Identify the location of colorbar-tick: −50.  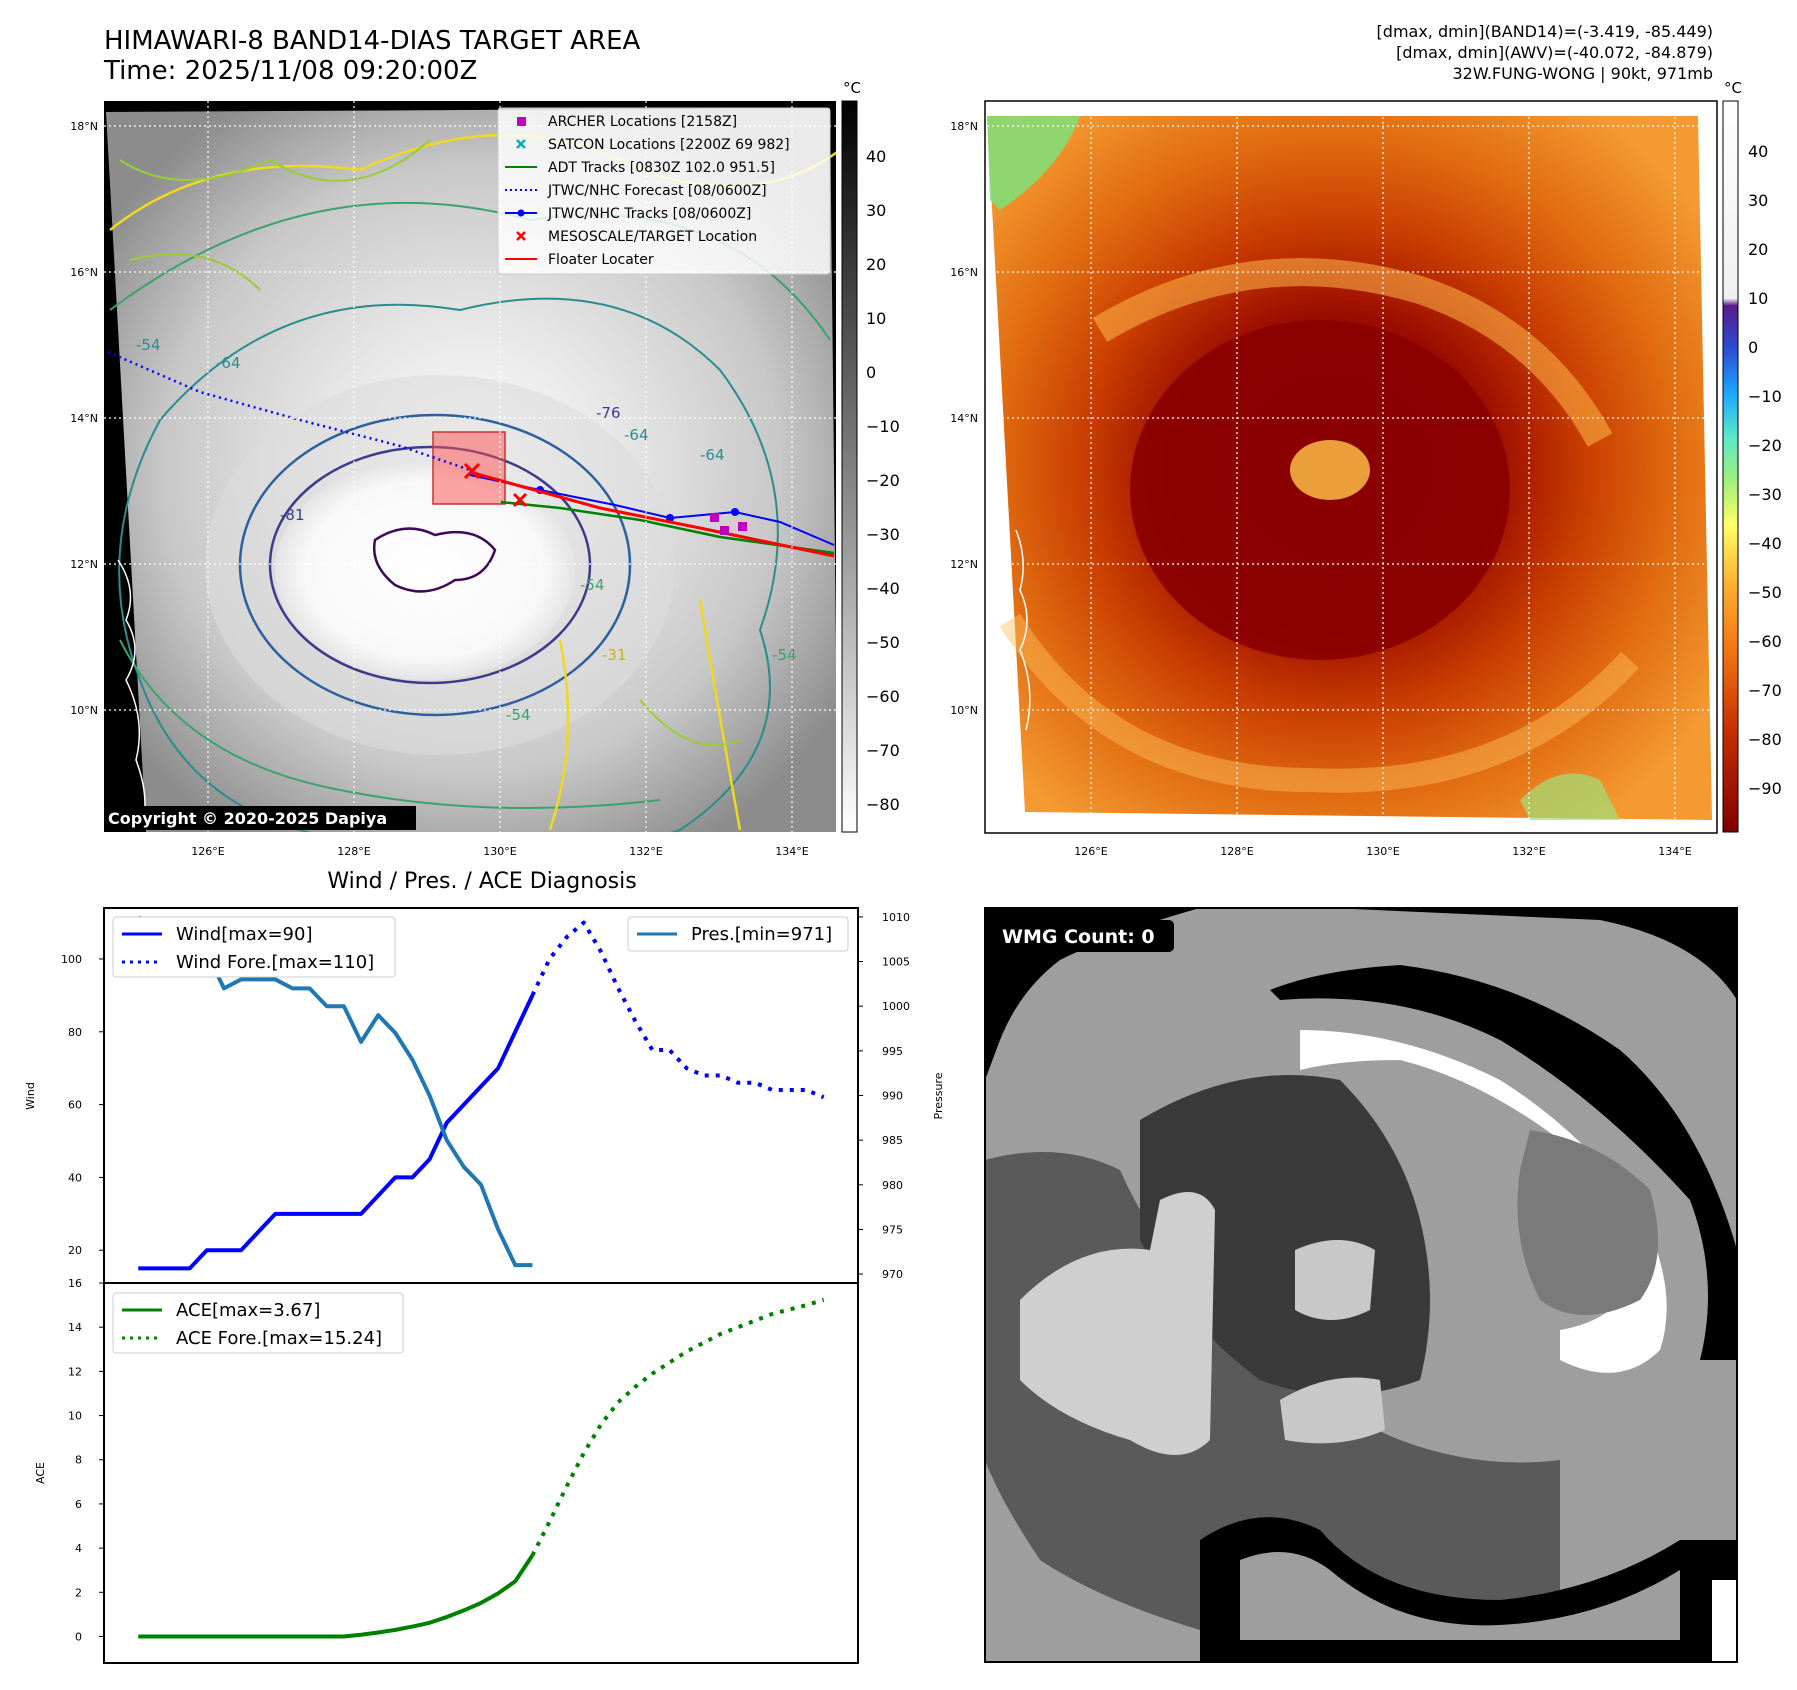
(1765, 592).